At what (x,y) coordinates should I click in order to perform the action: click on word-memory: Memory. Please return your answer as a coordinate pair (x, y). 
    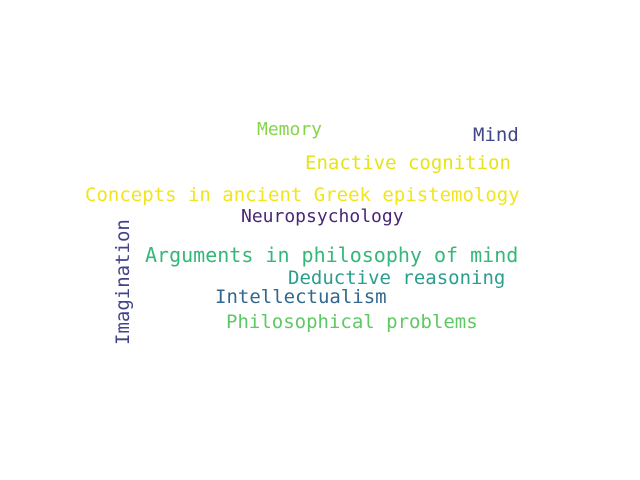
    Looking at the image, I should click on (290, 129).